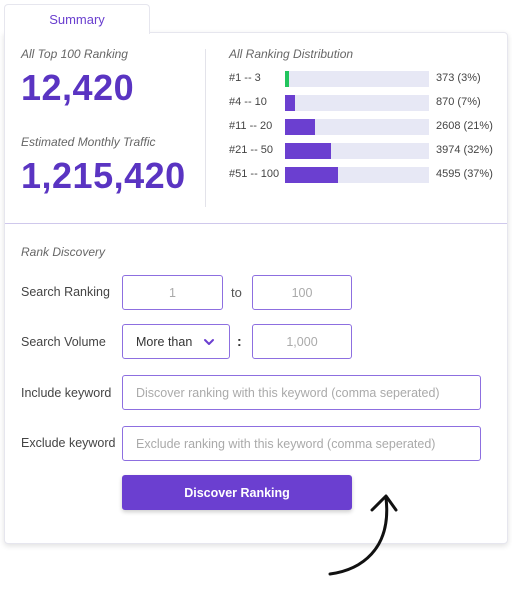 The width and height of the screenshot is (512, 591). Describe the element at coordinates (245, 78) in the screenshot. I see `distribution-range: #1 -- 3` at that location.